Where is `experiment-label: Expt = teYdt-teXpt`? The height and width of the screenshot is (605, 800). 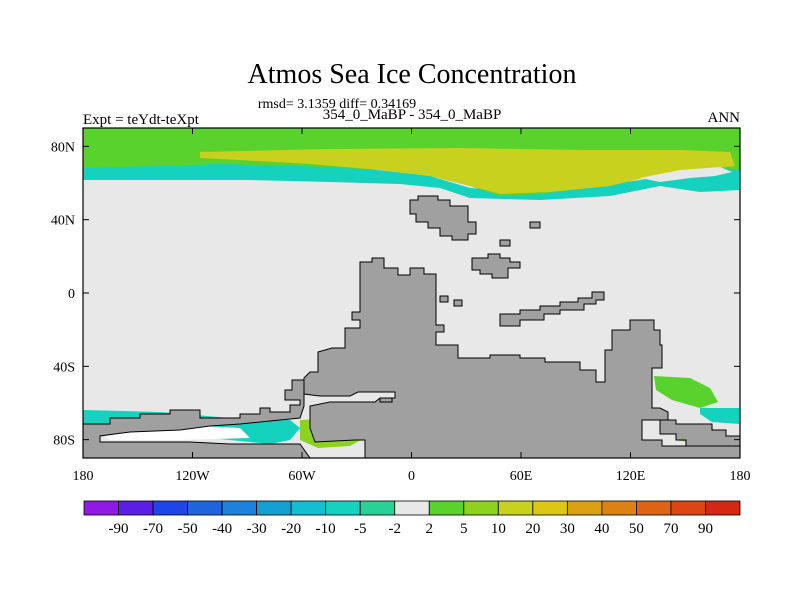 experiment-label: Expt = teYdt-teXpt is located at coordinates (141, 120).